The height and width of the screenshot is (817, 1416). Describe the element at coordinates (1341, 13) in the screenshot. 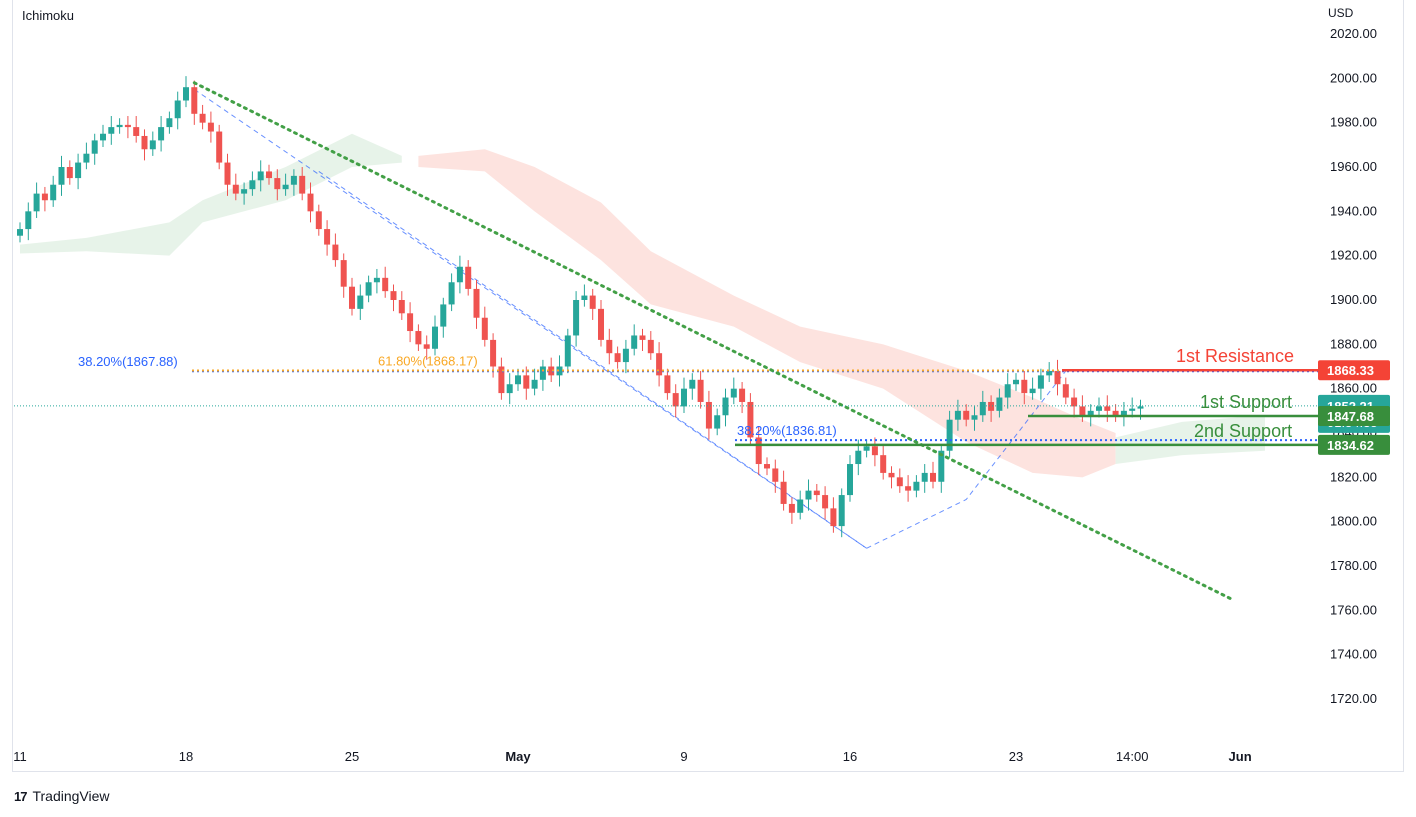

I see `currency-label: USD` at that location.